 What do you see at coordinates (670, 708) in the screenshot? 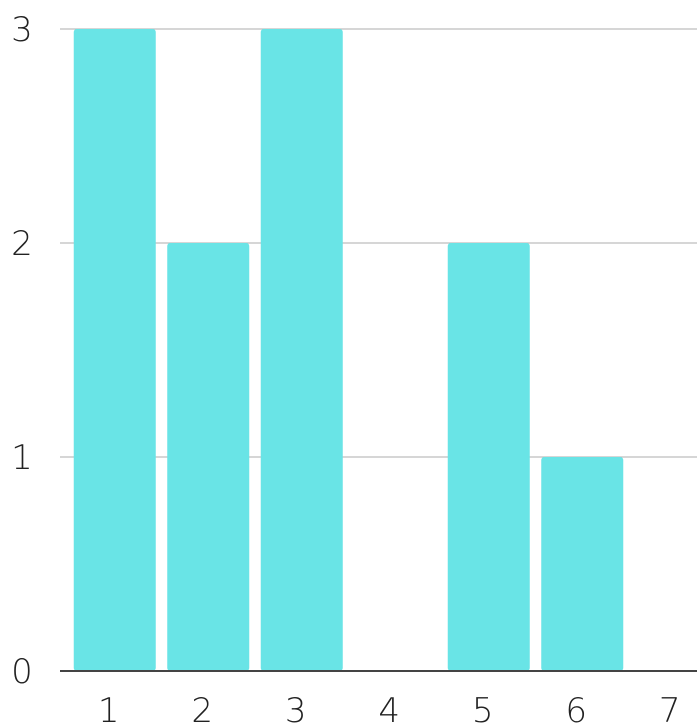
I see `x-tick-label-7: 7` at bounding box center [670, 708].